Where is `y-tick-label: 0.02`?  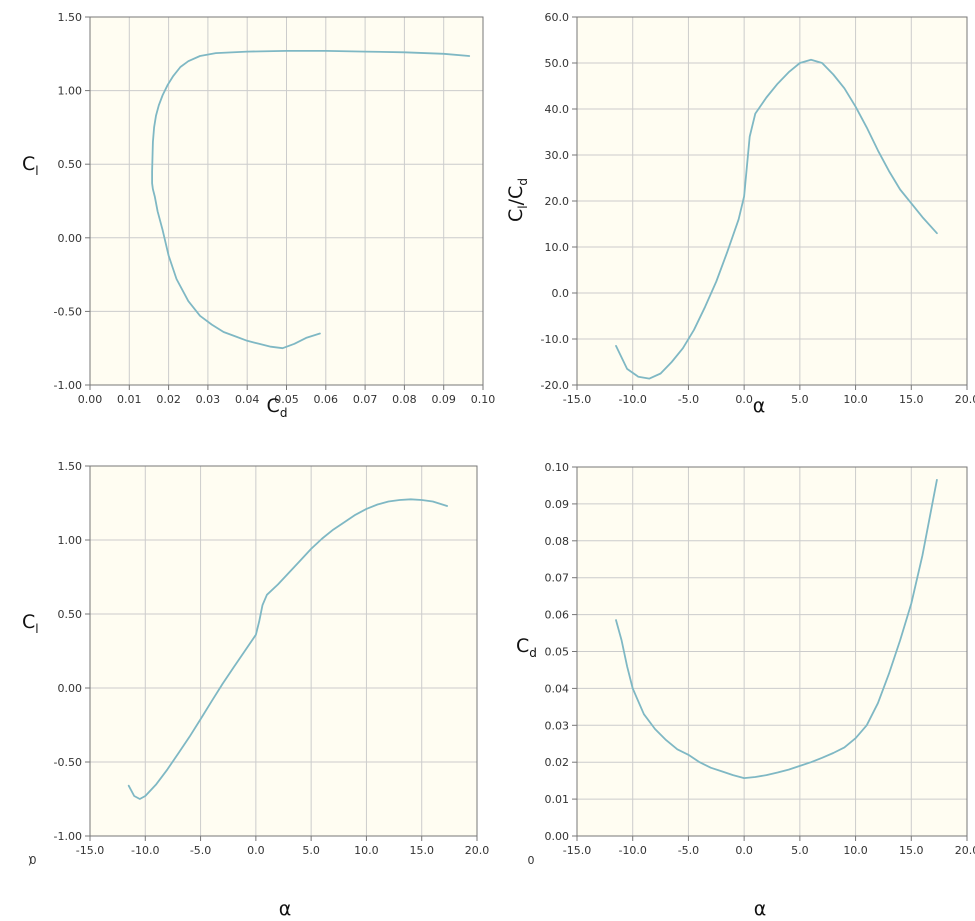
y-tick-label: 0.02 is located at coordinates (557, 762).